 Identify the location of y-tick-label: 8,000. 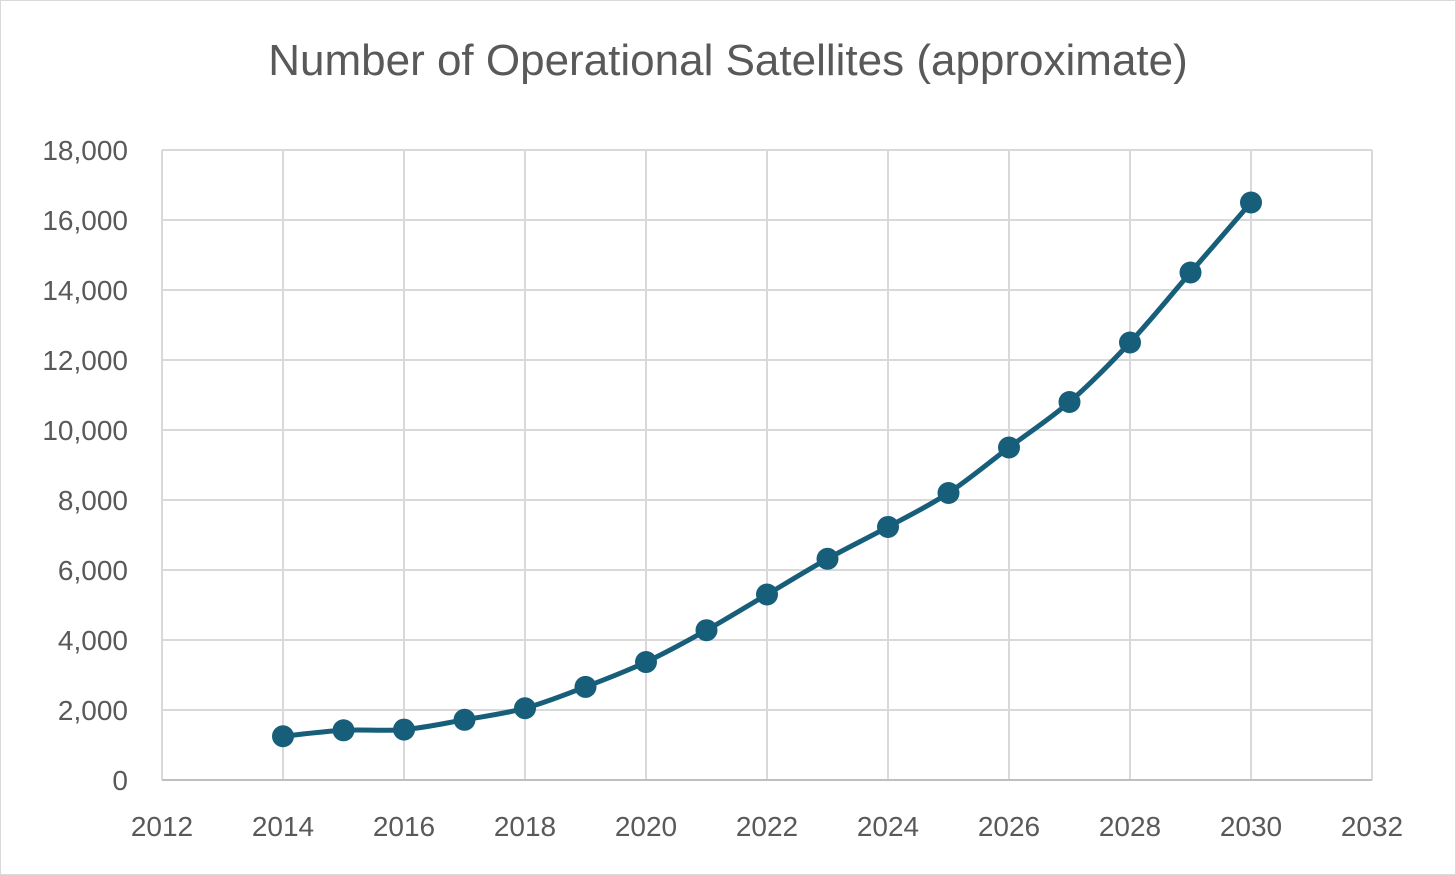
(93, 500).